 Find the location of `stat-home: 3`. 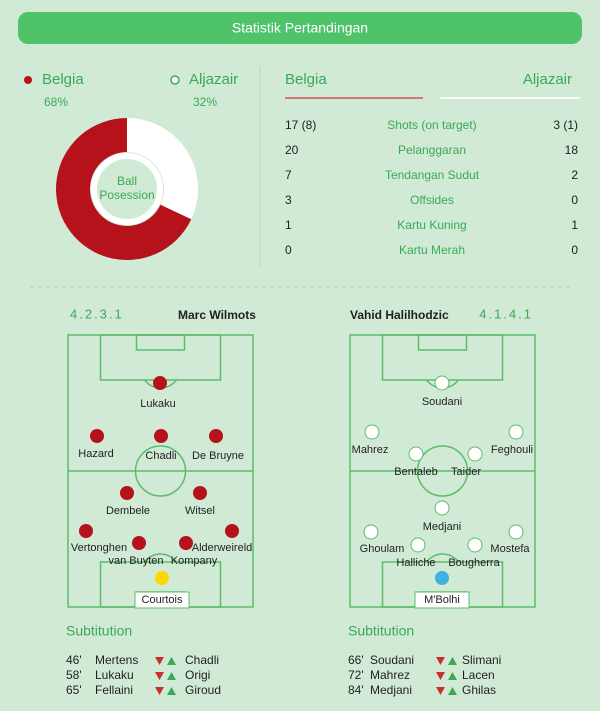

stat-home: 3 is located at coordinates (288, 200).